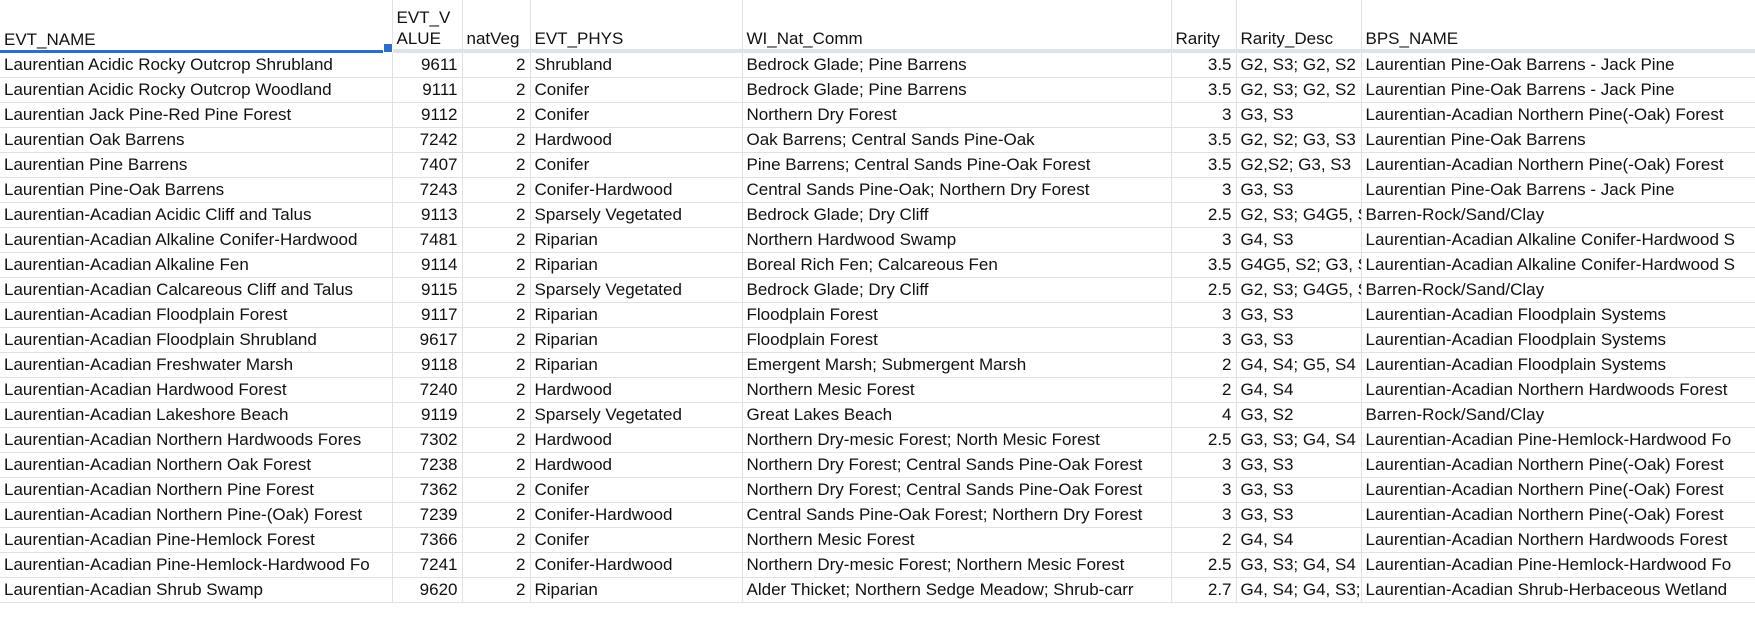 Image resolution: width=1755 pixels, height=617 pixels. What do you see at coordinates (1558, 365) in the screenshot?
I see `table-cell: Laurentian-Acadian Floodplain Systems` at bounding box center [1558, 365].